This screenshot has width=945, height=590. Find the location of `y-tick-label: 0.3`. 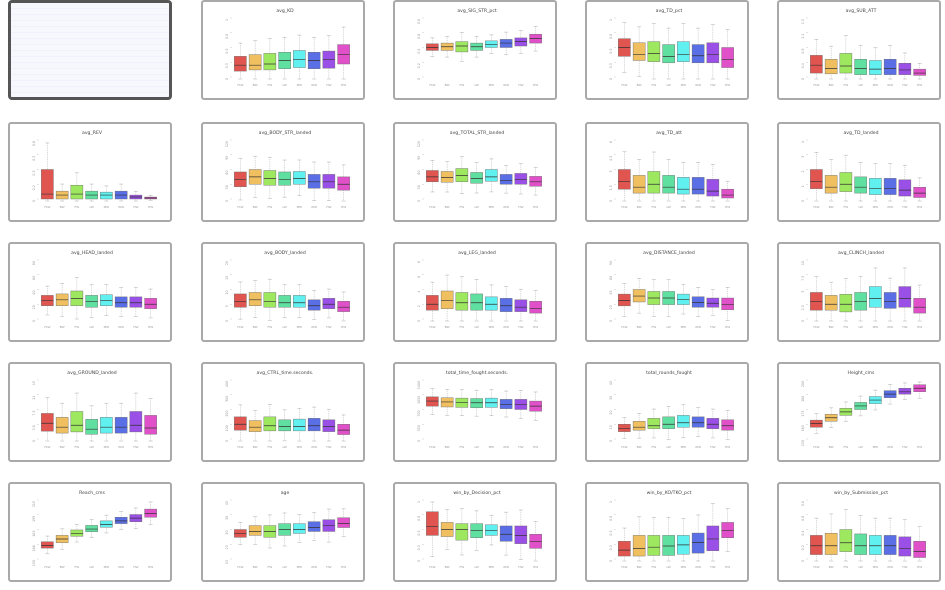

y-tick-label: 0.3 is located at coordinates (227, 65).